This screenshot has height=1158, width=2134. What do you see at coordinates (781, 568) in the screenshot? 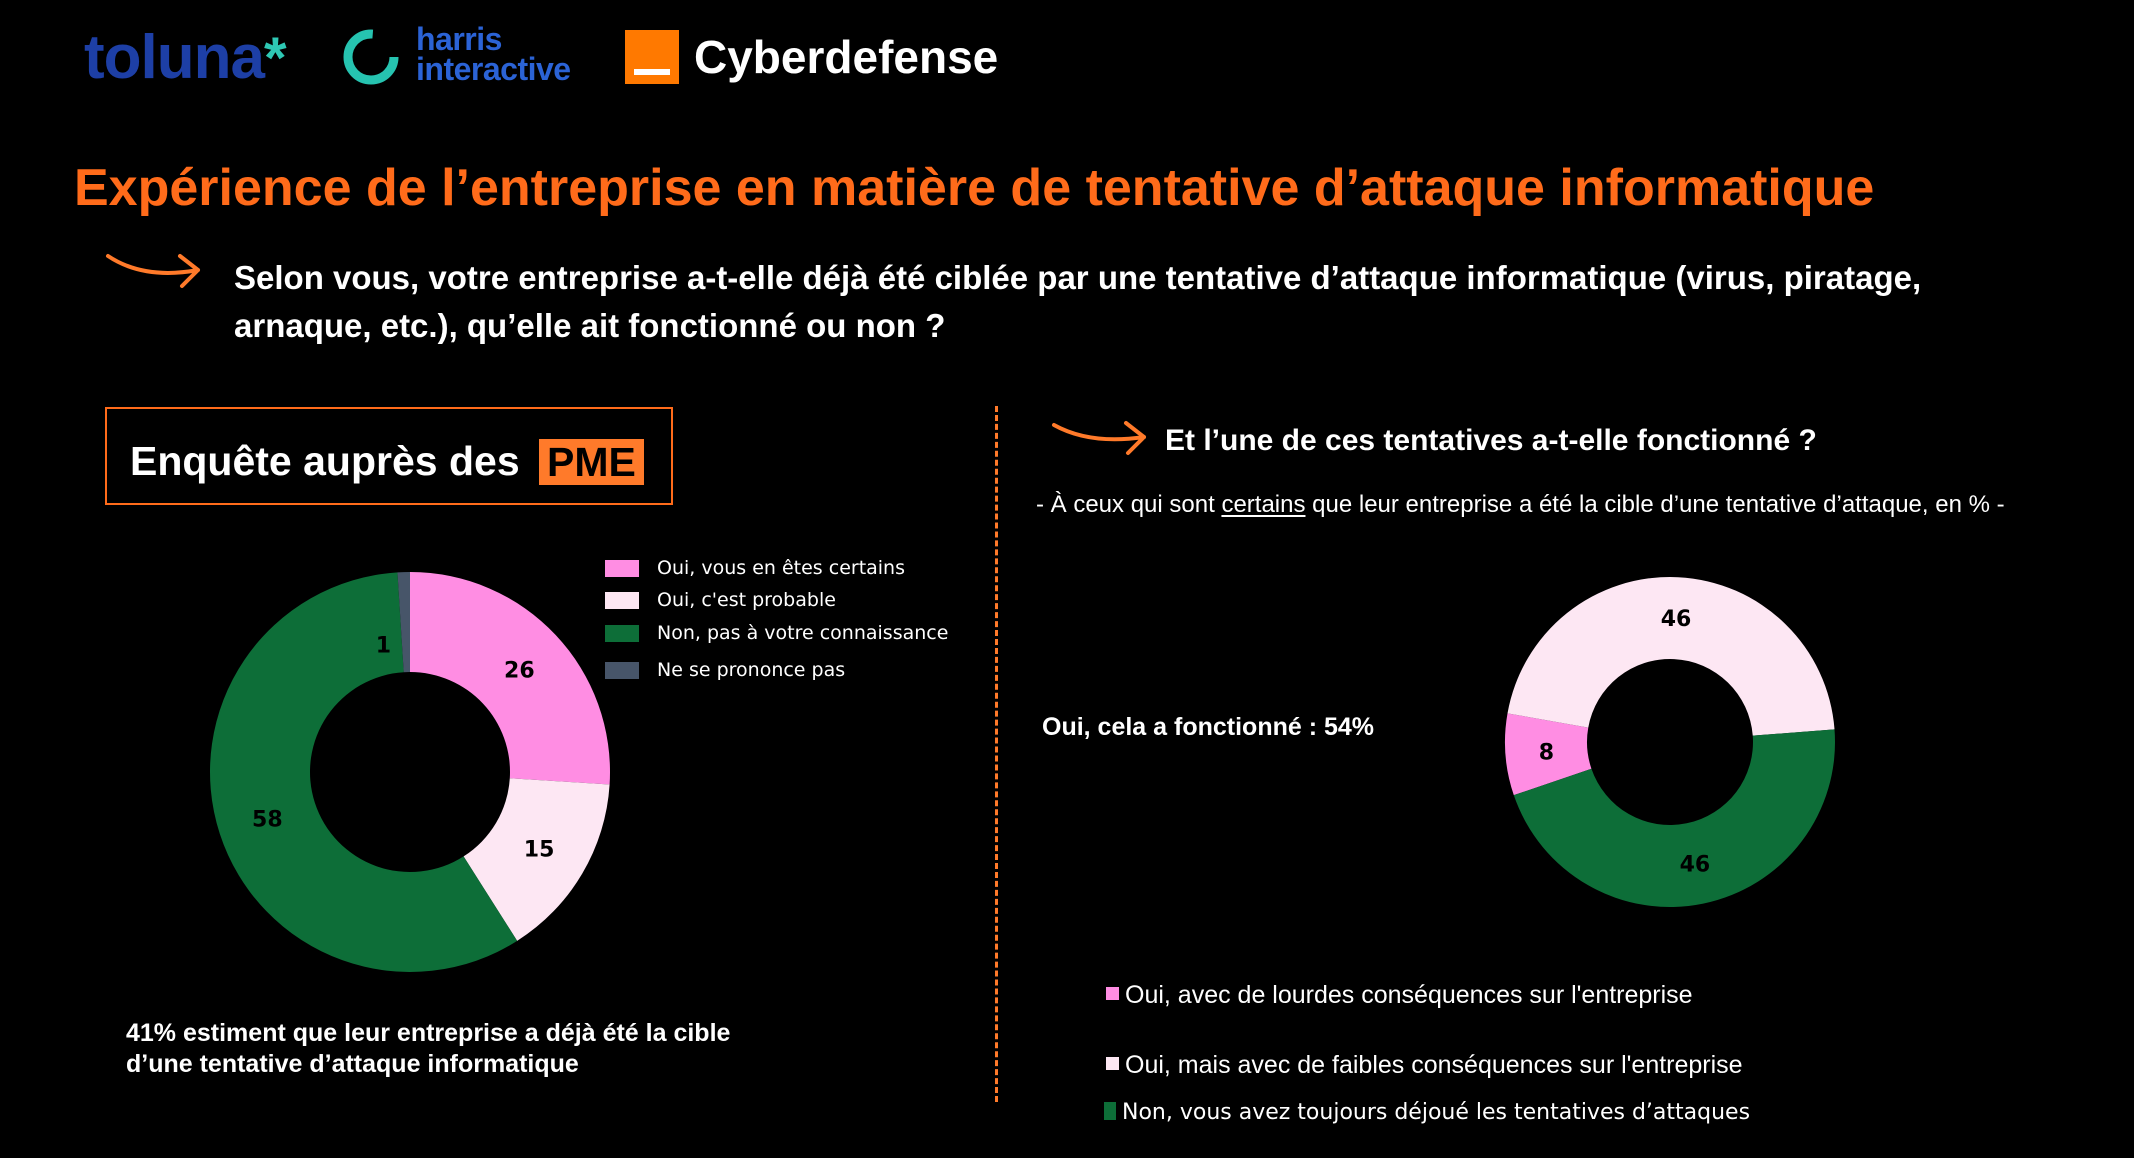
I see `legend-label: Oui, vous en êtes certains` at bounding box center [781, 568].